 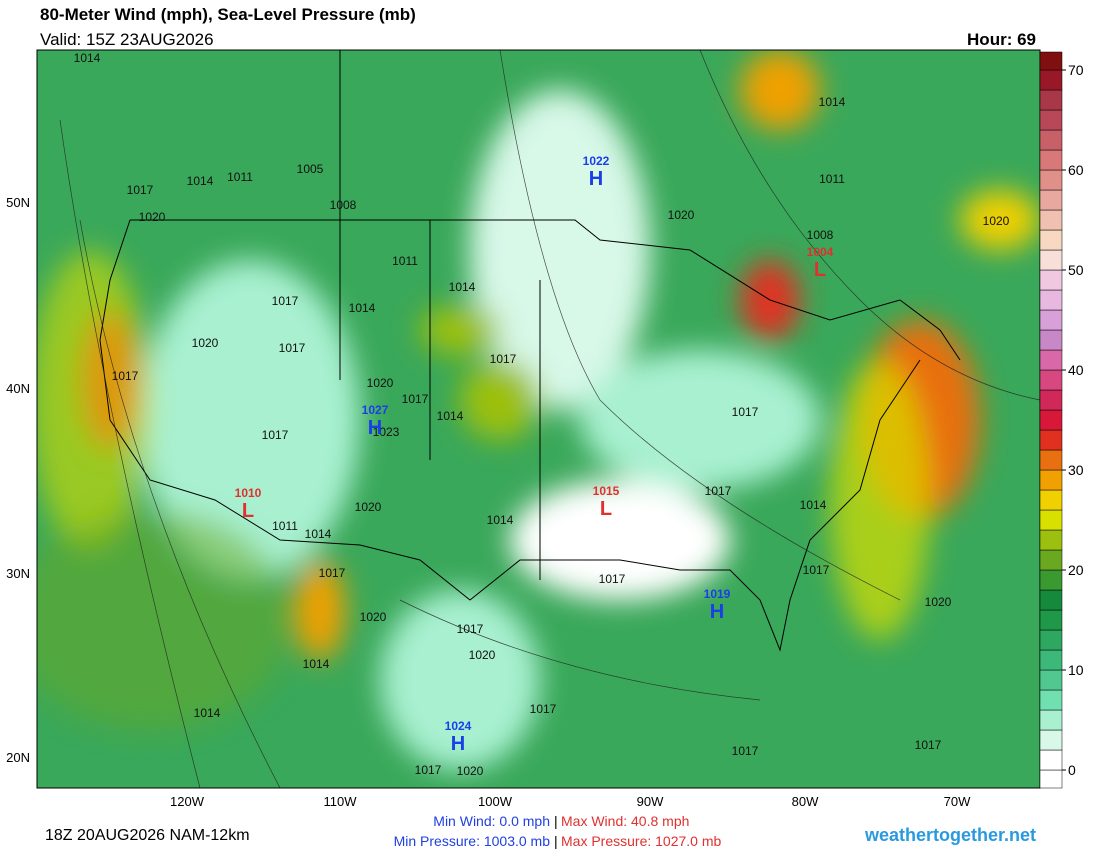 What do you see at coordinates (147, 835) in the screenshot?
I see `model-run: 18Z 20AUG2026 NAM-12km` at bounding box center [147, 835].